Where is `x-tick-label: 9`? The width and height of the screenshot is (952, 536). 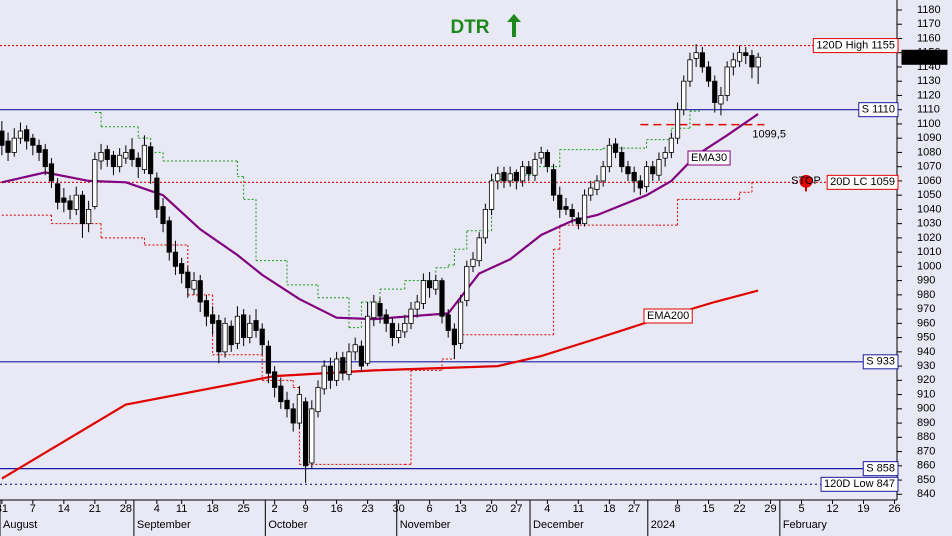
x-tick-label: 9 is located at coordinates (306, 509).